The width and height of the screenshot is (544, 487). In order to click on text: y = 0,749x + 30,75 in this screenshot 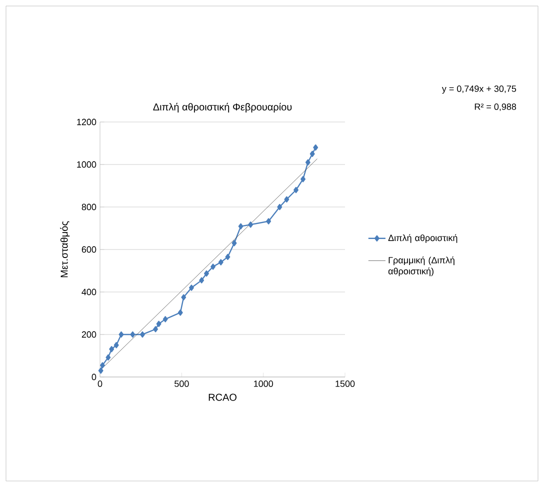, I will do `click(479, 90)`.